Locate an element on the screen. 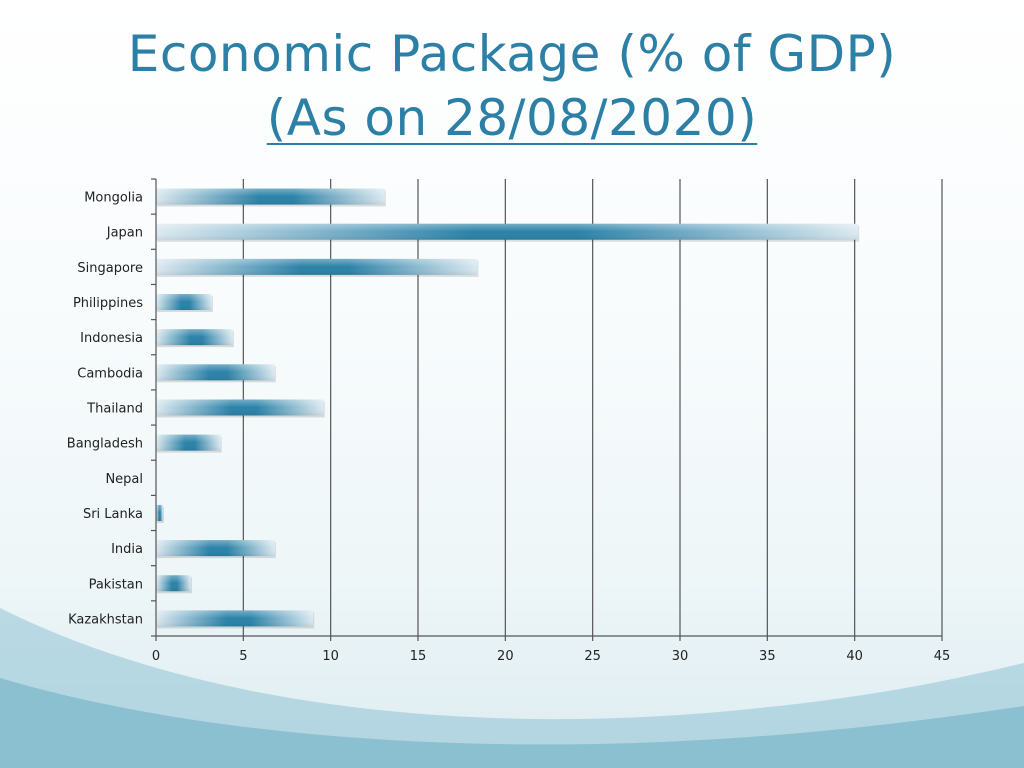  category-label: Bangladesh is located at coordinates (105, 444).